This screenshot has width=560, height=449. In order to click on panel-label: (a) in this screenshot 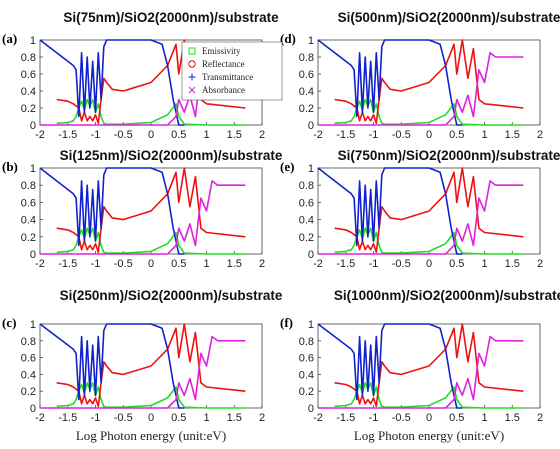, I will do `click(9, 38)`.